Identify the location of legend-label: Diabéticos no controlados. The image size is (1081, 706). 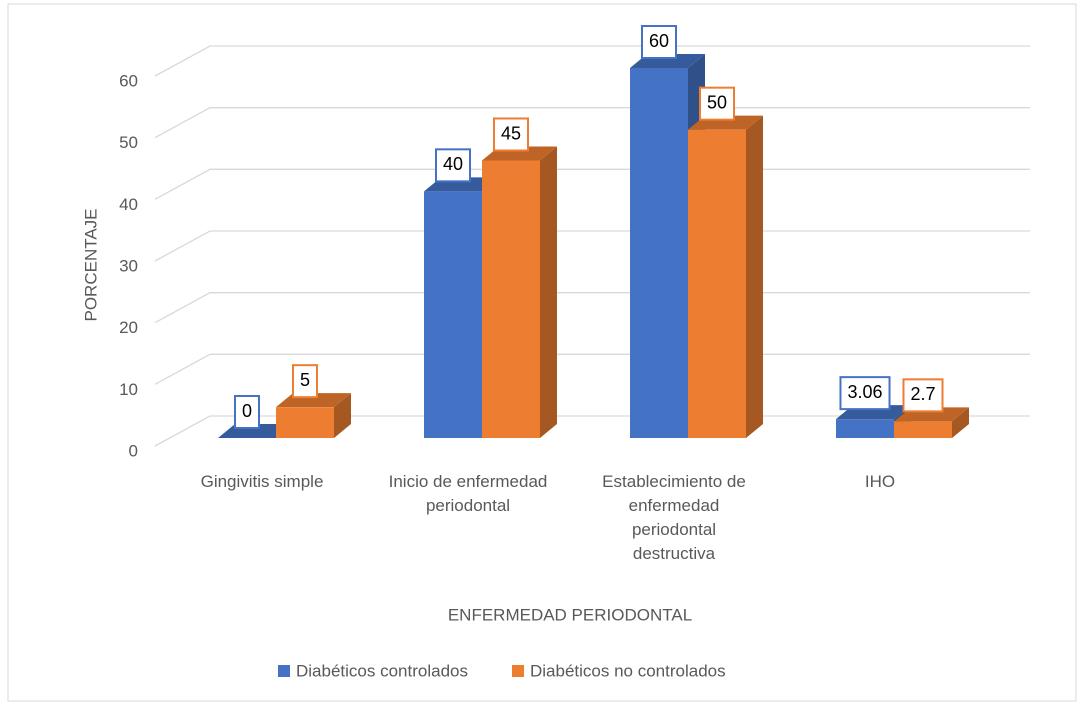
(628, 670).